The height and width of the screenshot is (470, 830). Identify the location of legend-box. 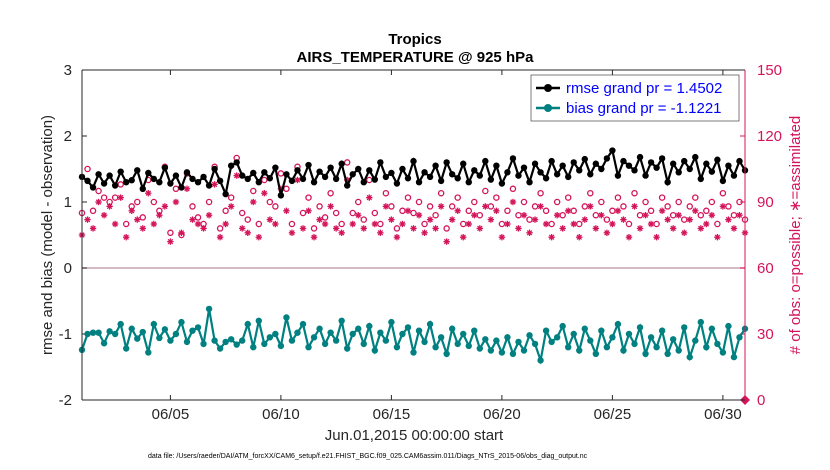
(635, 98).